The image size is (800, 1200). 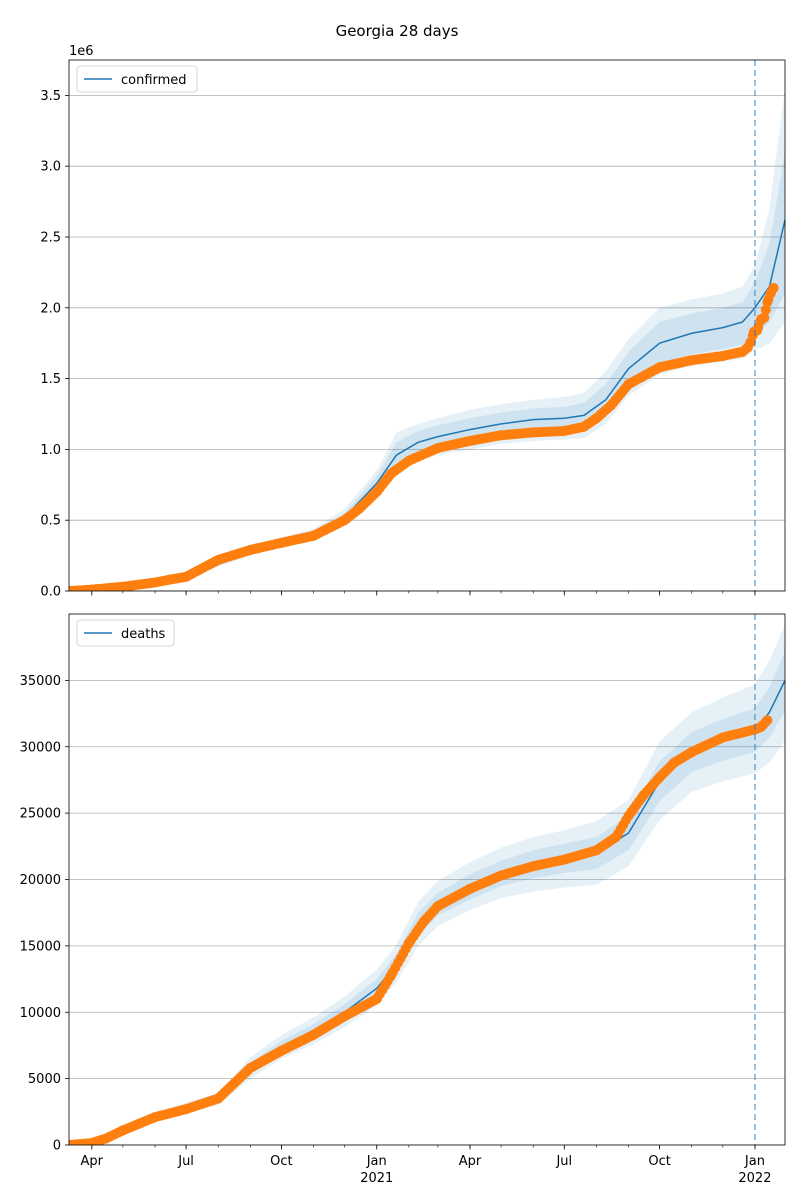 I want to click on legend: confirmed, so click(x=137, y=79).